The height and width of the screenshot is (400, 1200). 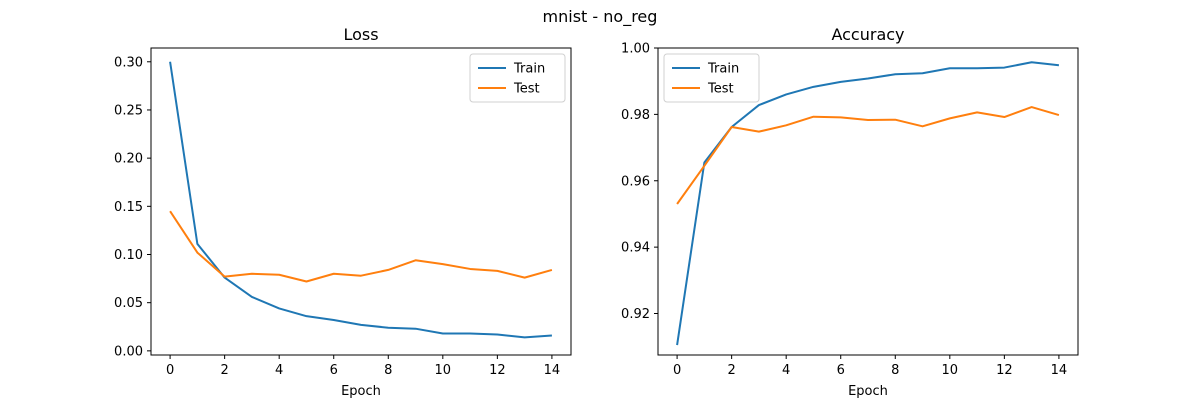 What do you see at coordinates (128, 110) in the screenshot?
I see `loss-ytick-label: 0.25` at bounding box center [128, 110].